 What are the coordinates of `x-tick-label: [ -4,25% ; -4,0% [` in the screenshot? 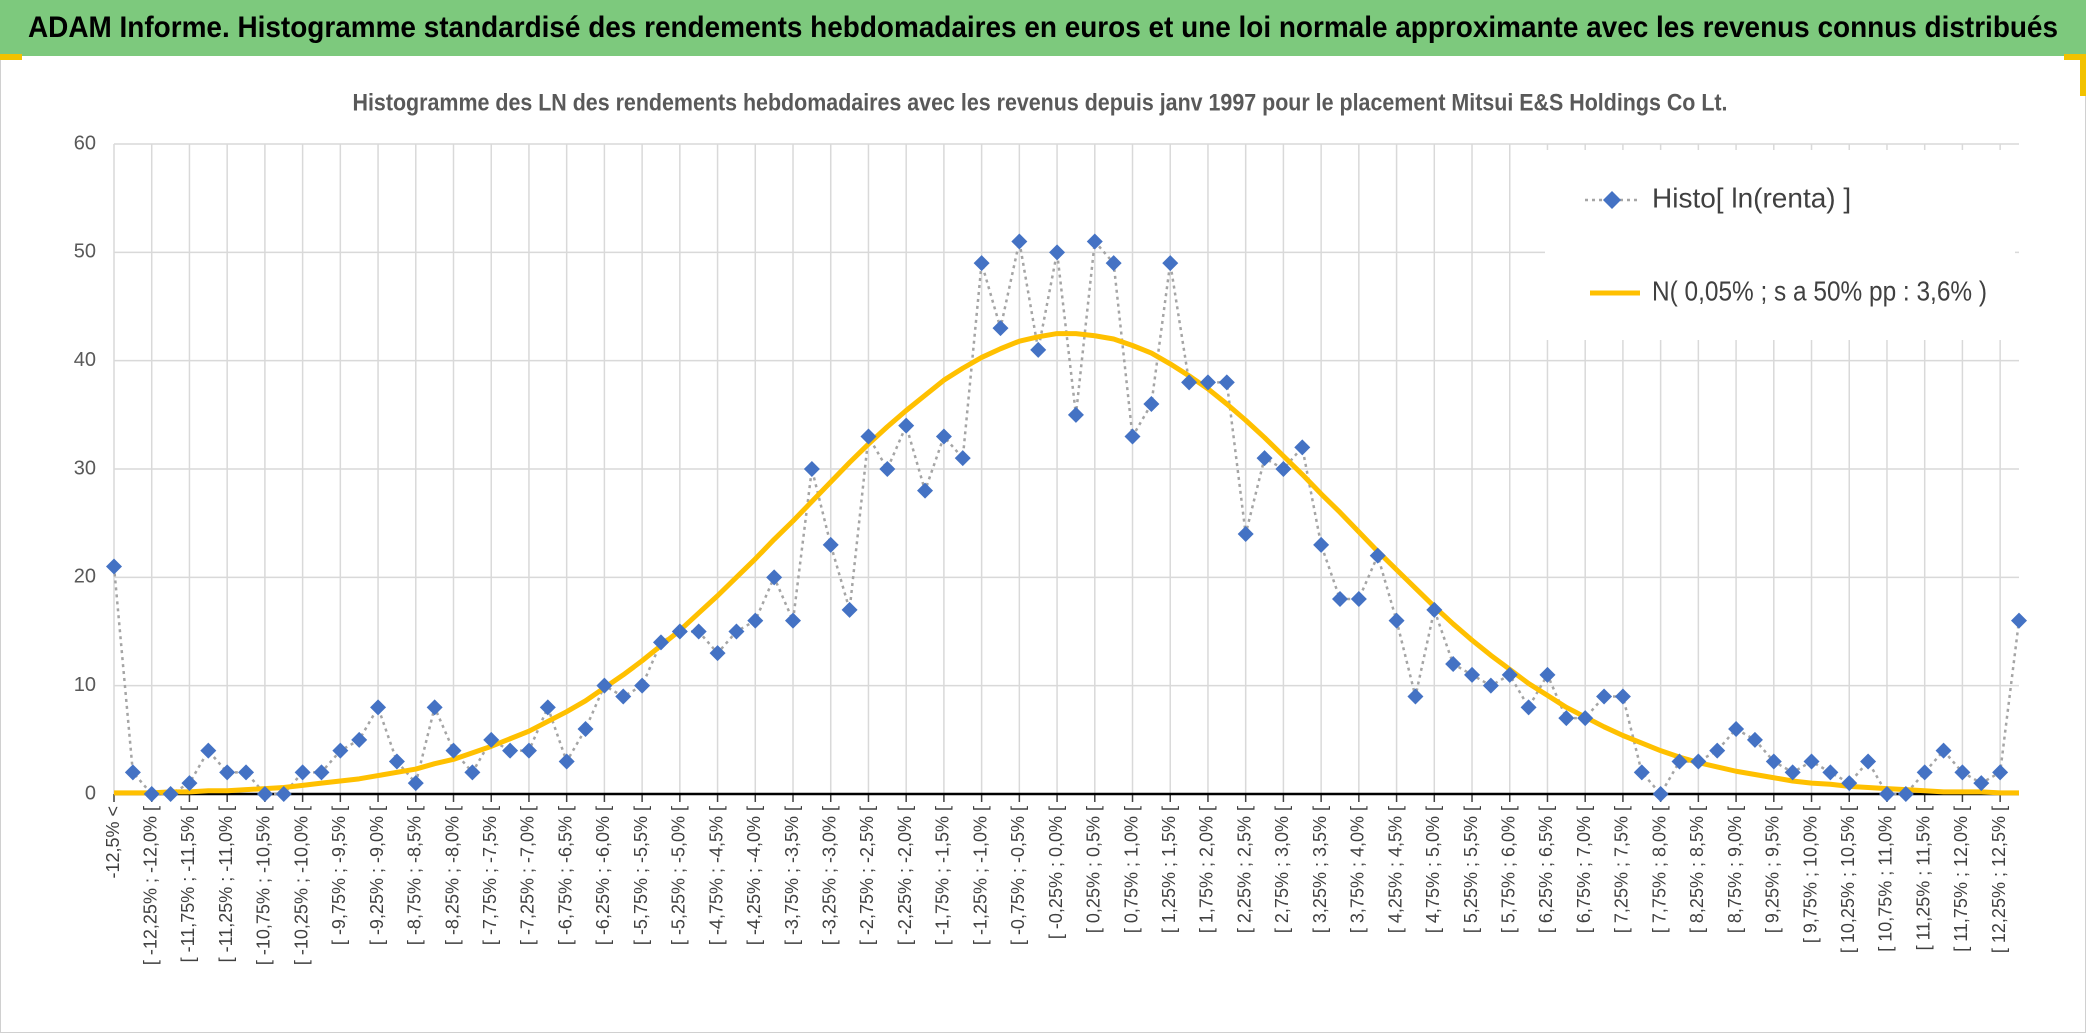 It's located at (754, 875).